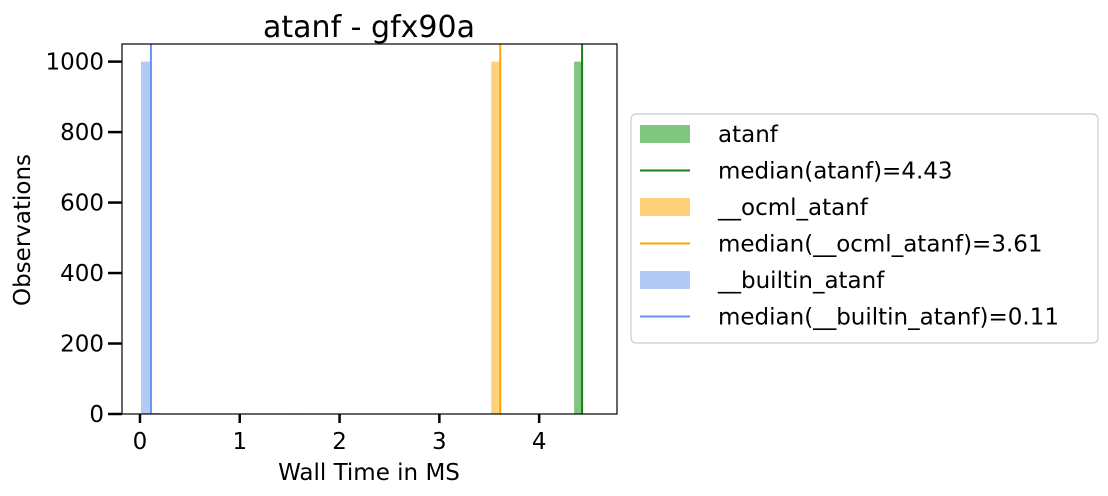 The image size is (1108, 496). I want to click on bar-__builtin_atanf-0, so click(145, 237).